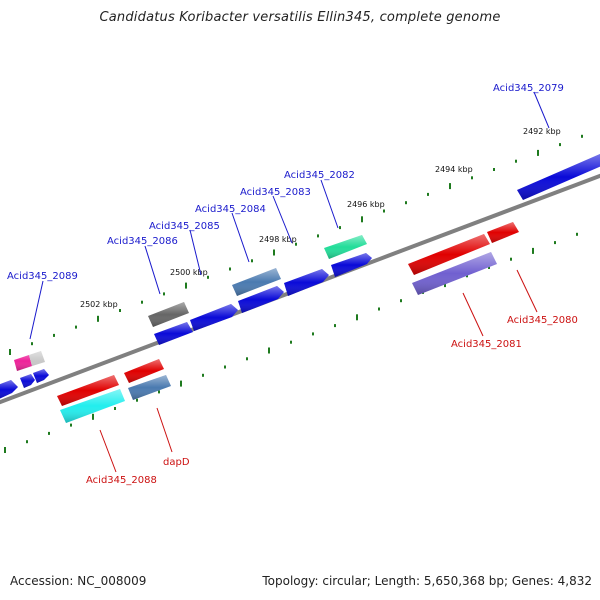  I want to click on leader-dapd, so click(164, 430).